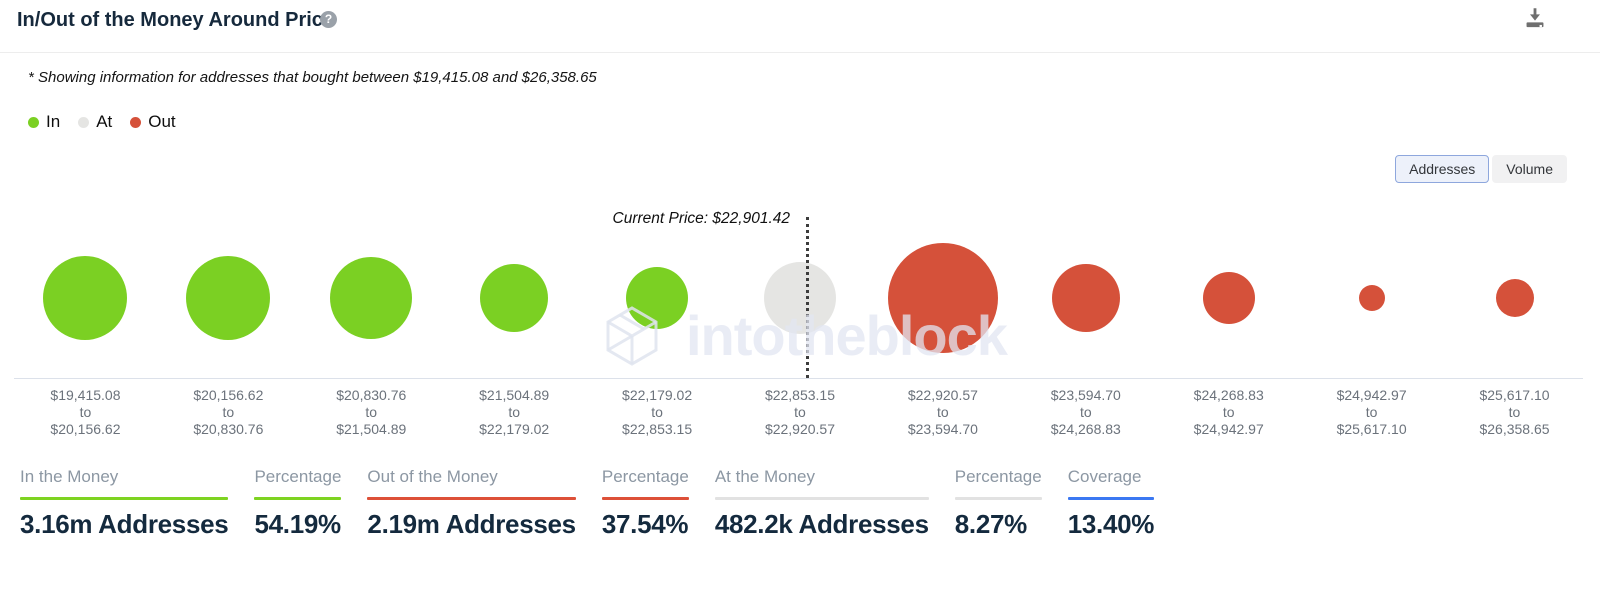 The height and width of the screenshot is (605, 1600). I want to click on range-to: $22,920.57, so click(800, 429).